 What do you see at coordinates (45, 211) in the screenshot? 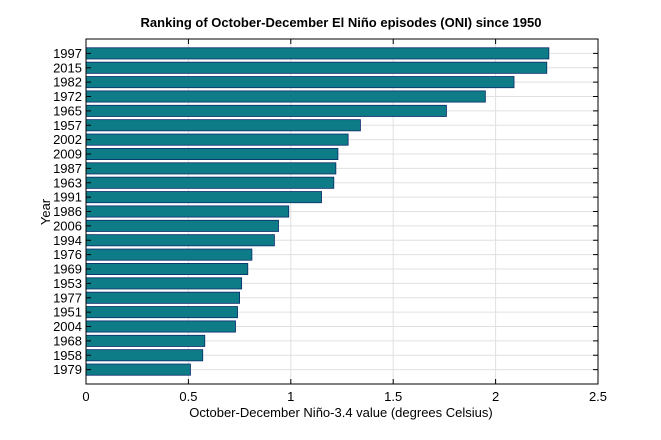
I see `y-axis-label: Year` at bounding box center [45, 211].